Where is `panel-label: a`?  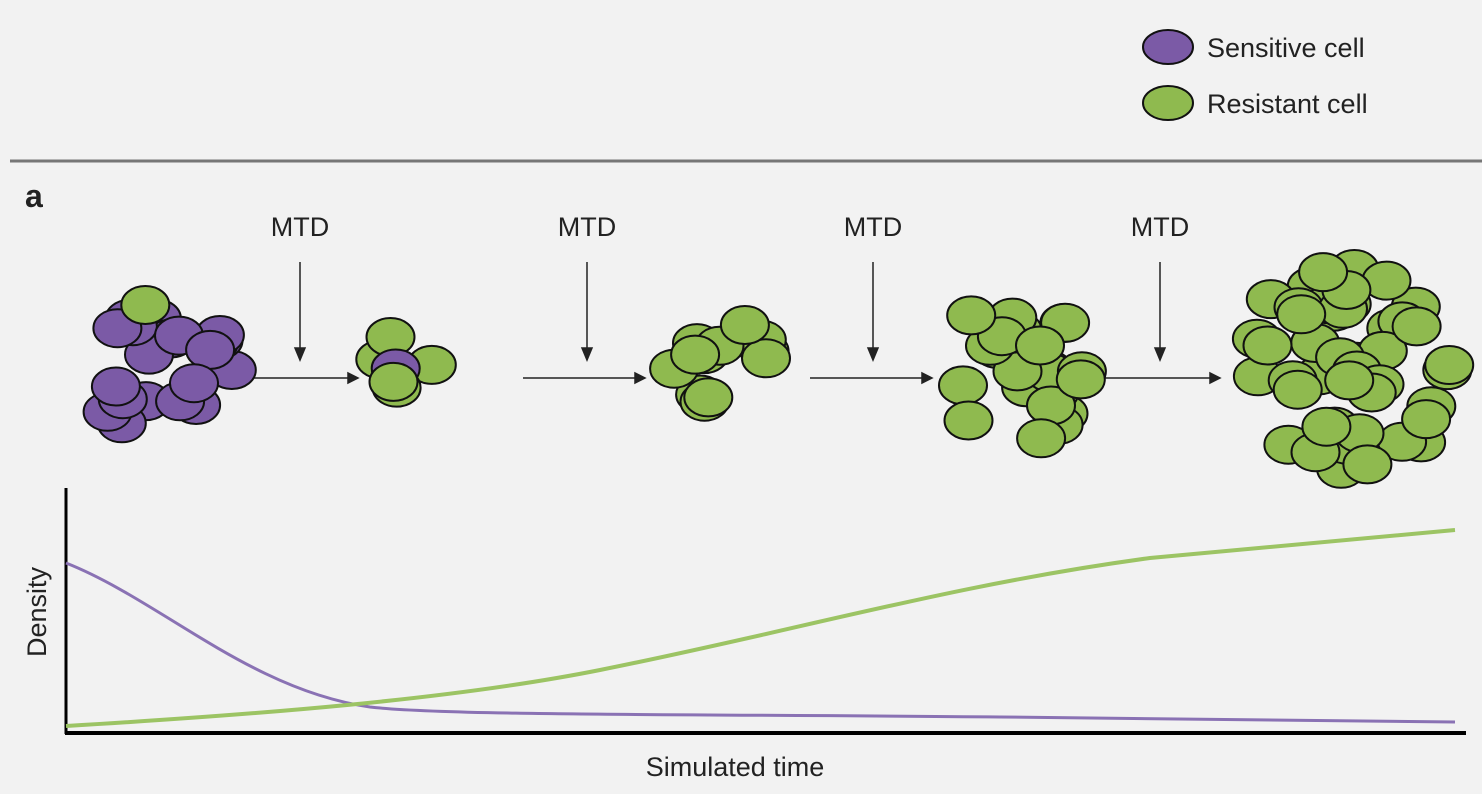 panel-label: a is located at coordinates (34, 196).